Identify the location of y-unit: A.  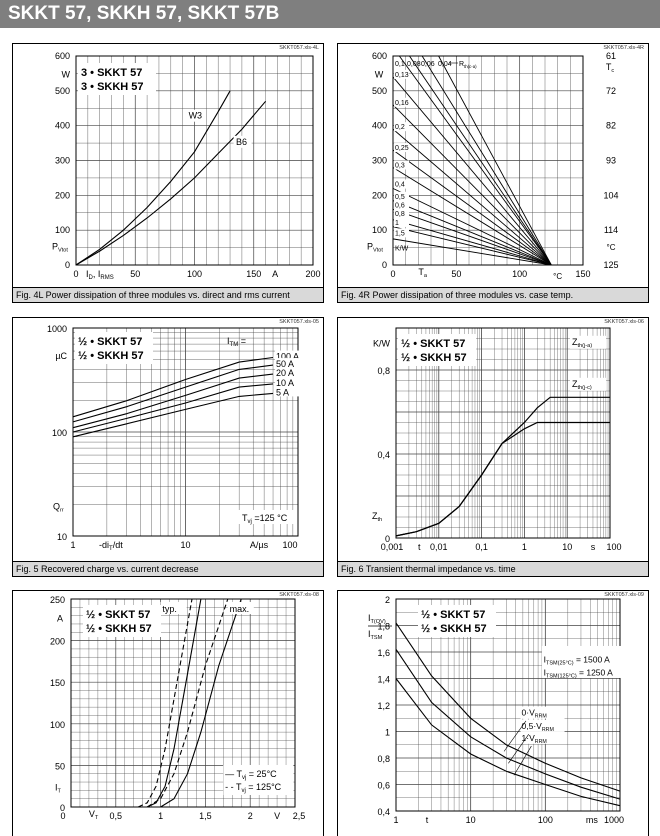
(60, 618).